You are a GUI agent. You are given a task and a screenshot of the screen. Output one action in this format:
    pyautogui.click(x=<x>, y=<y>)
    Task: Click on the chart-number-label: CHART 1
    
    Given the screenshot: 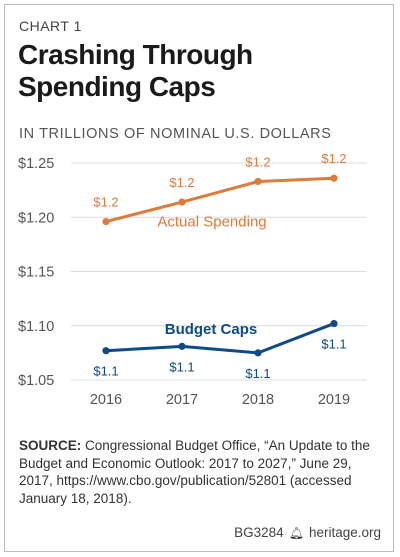 What is the action you would take?
    pyautogui.click(x=50, y=26)
    